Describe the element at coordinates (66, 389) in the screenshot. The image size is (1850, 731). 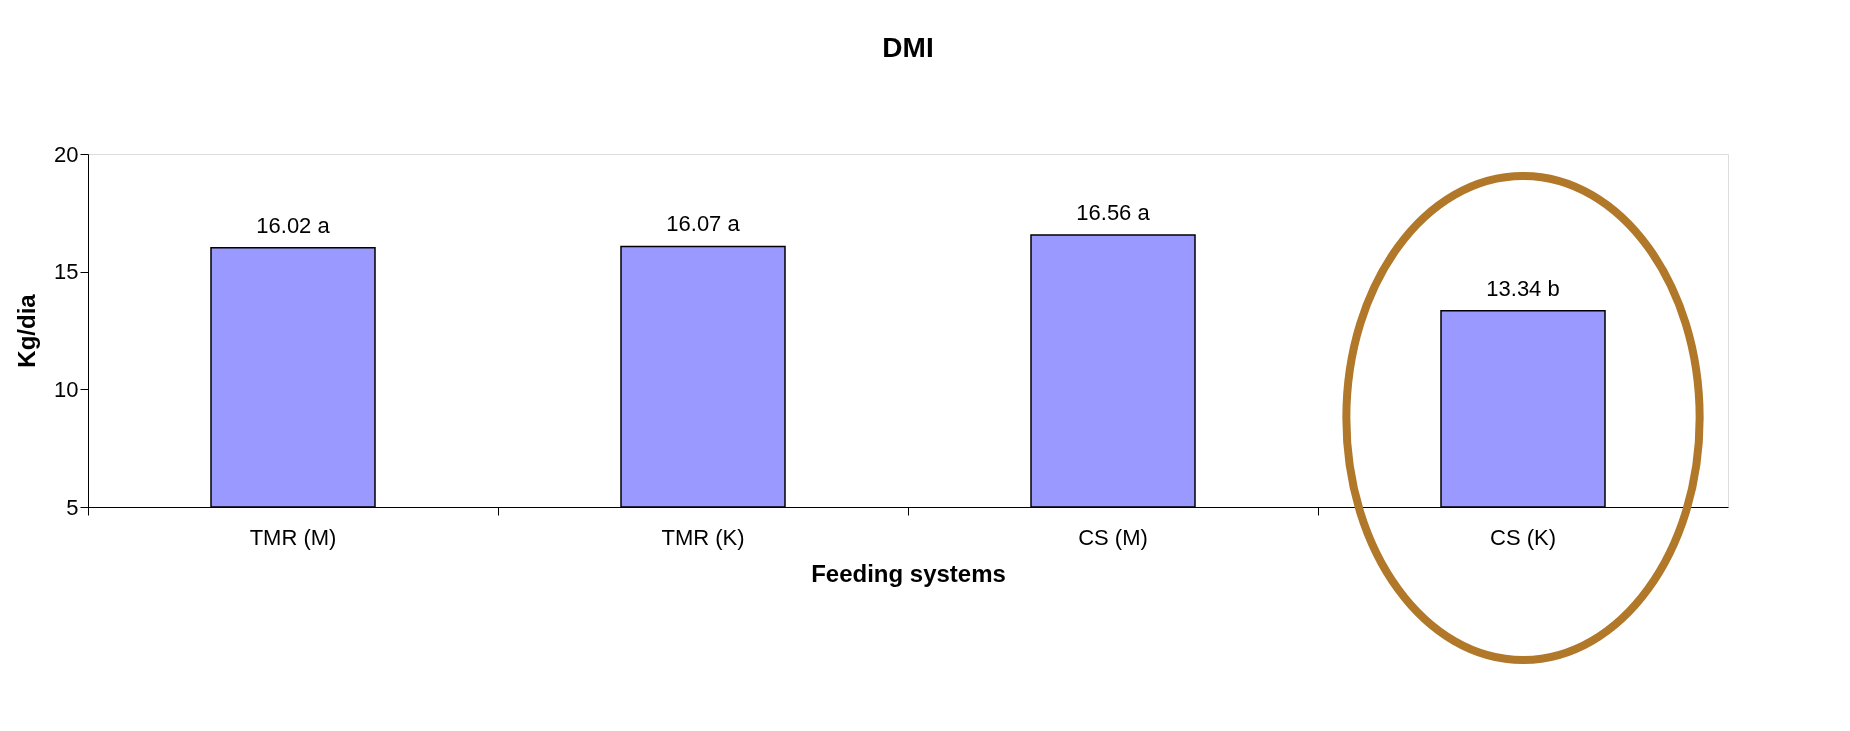
I see `y-tick-label: 10` at that location.